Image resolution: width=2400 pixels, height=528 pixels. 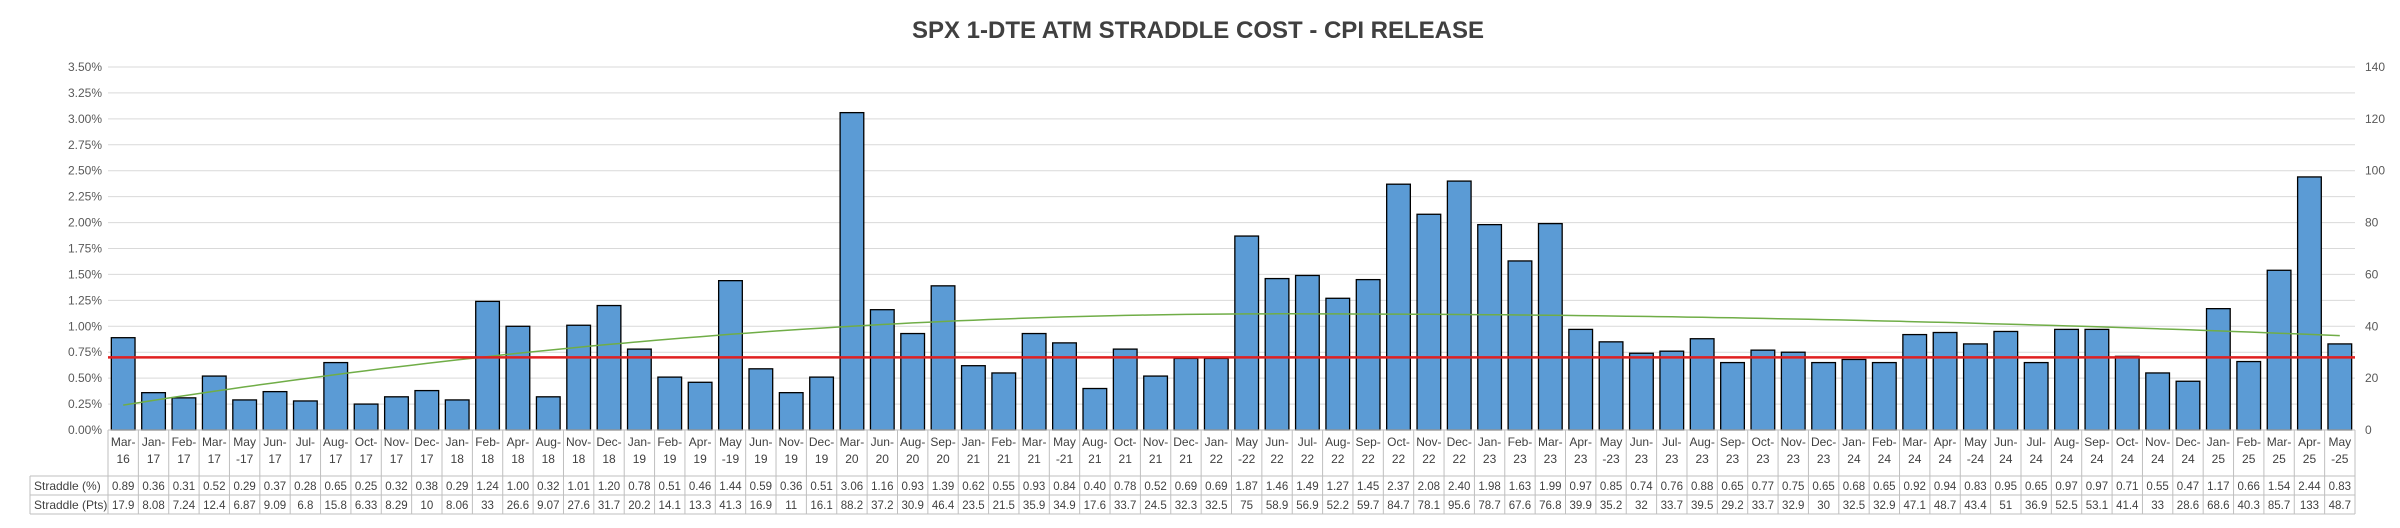 What do you see at coordinates (1823, 442) in the screenshot?
I see `x-axis-category-label: Dec-` at bounding box center [1823, 442].